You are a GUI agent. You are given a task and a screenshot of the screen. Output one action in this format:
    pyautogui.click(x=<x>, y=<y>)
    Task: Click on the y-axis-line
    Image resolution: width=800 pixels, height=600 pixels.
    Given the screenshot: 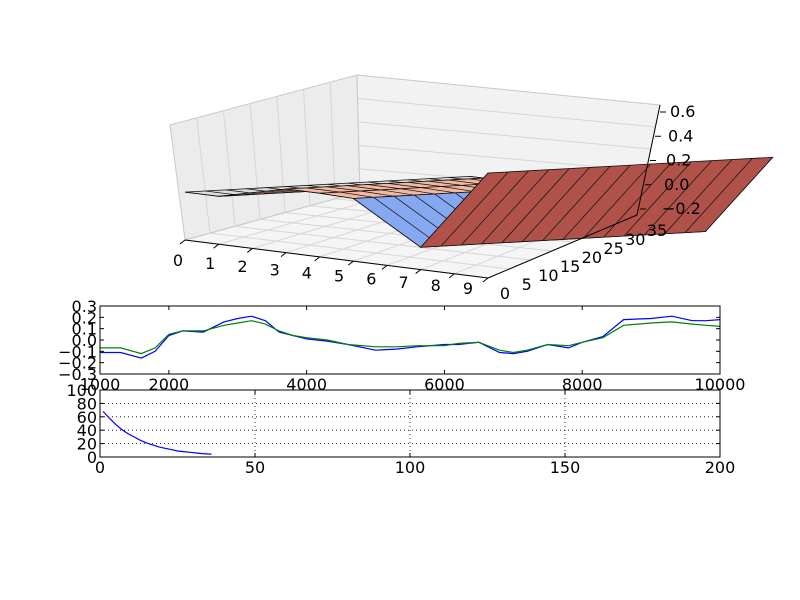 What is the action you would take?
    pyautogui.click(x=562, y=246)
    